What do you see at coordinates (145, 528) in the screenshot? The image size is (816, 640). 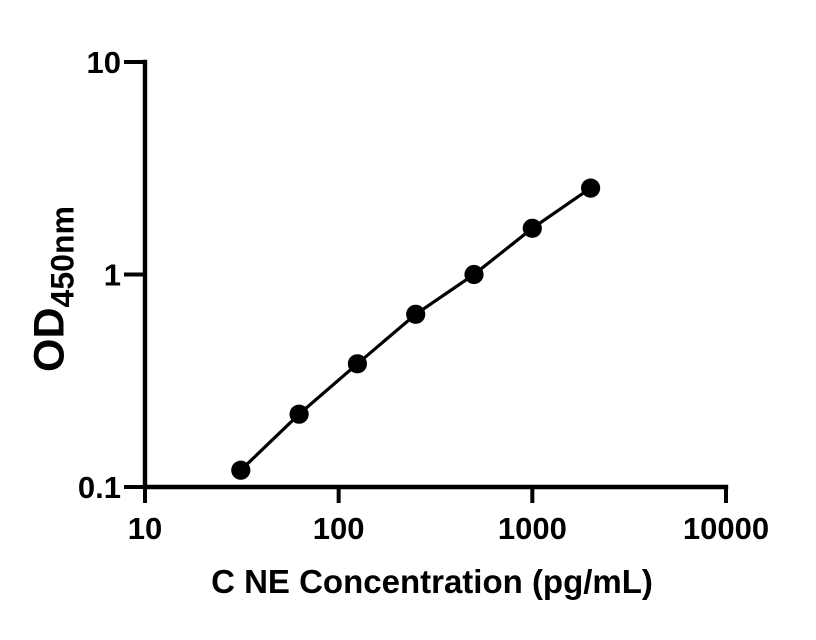 I see `x-tick-label: 10` at bounding box center [145, 528].